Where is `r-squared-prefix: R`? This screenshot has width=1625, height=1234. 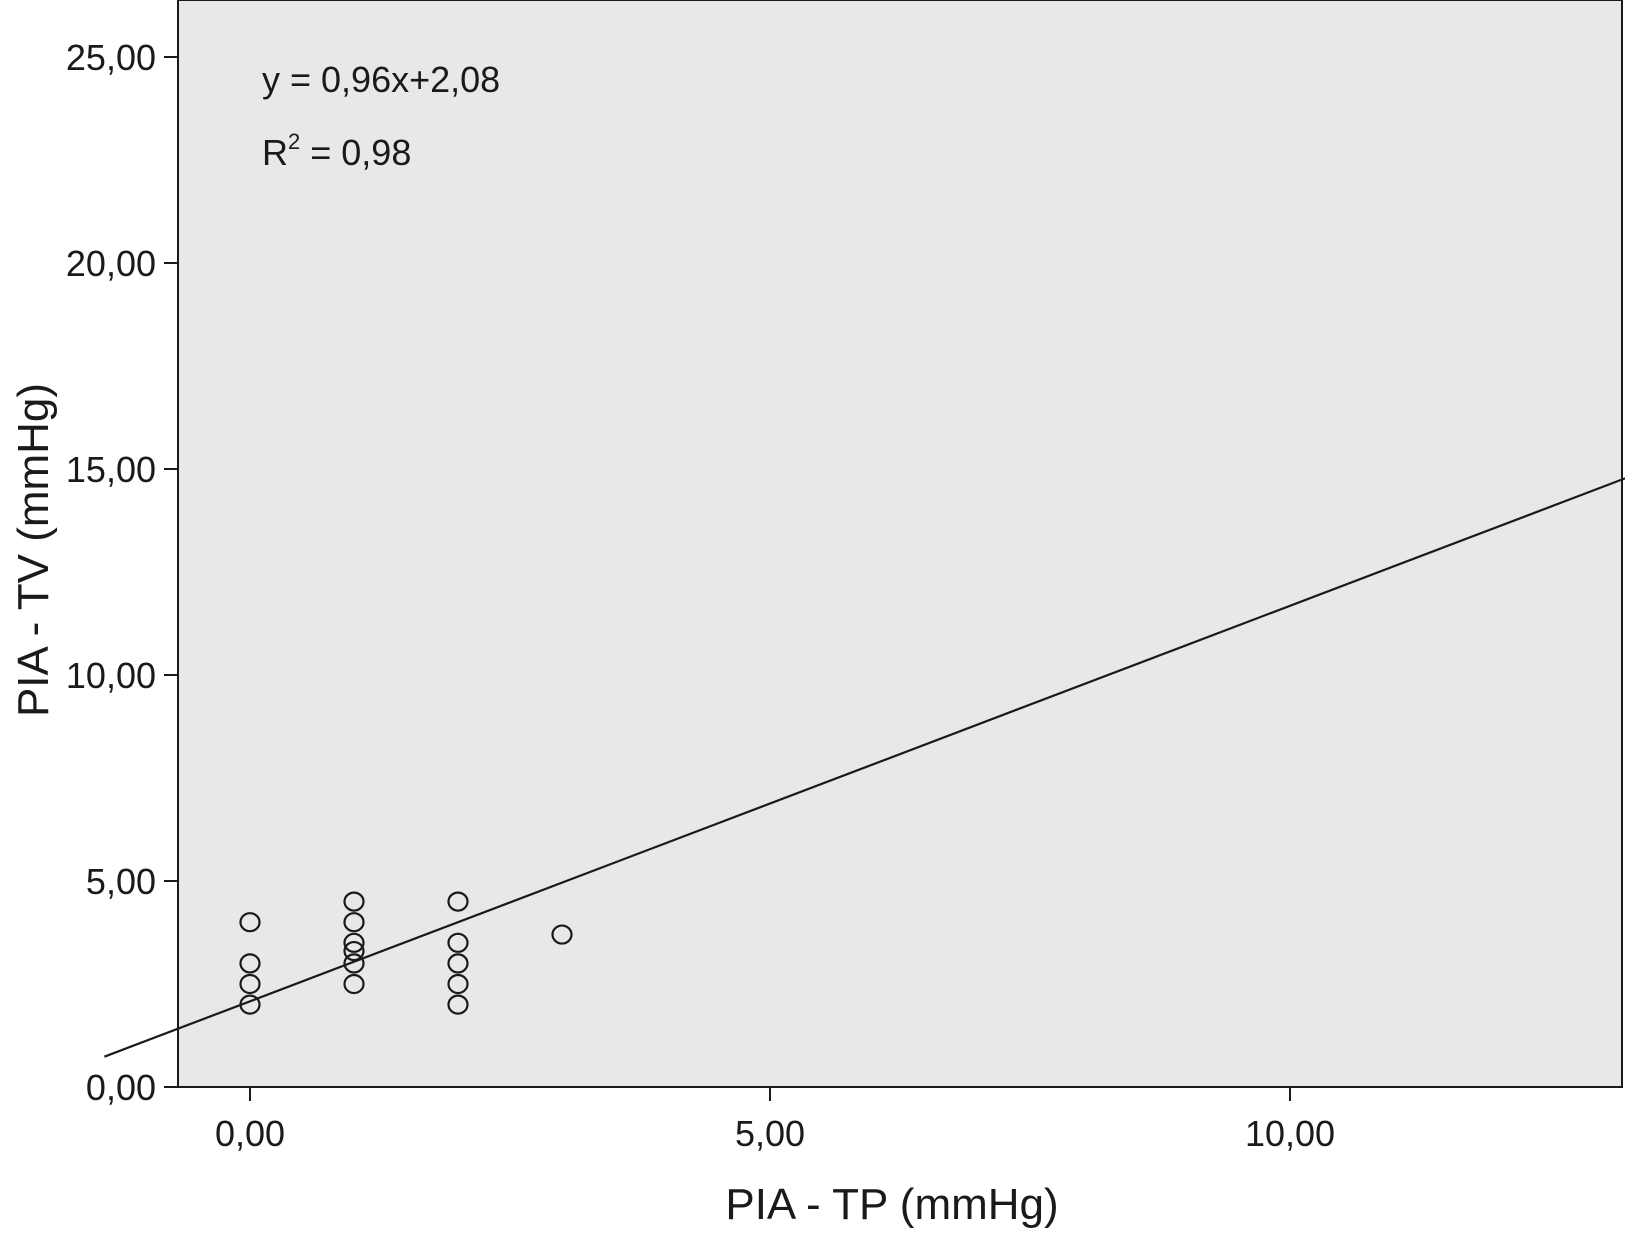 r-squared-prefix: R is located at coordinates (275, 152).